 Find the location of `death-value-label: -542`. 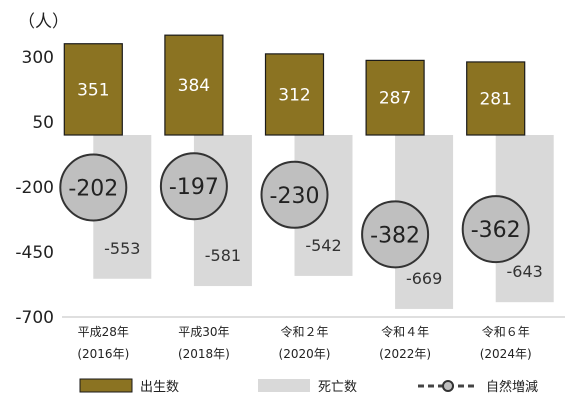

death-value-label: -542 is located at coordinates (323, 245).